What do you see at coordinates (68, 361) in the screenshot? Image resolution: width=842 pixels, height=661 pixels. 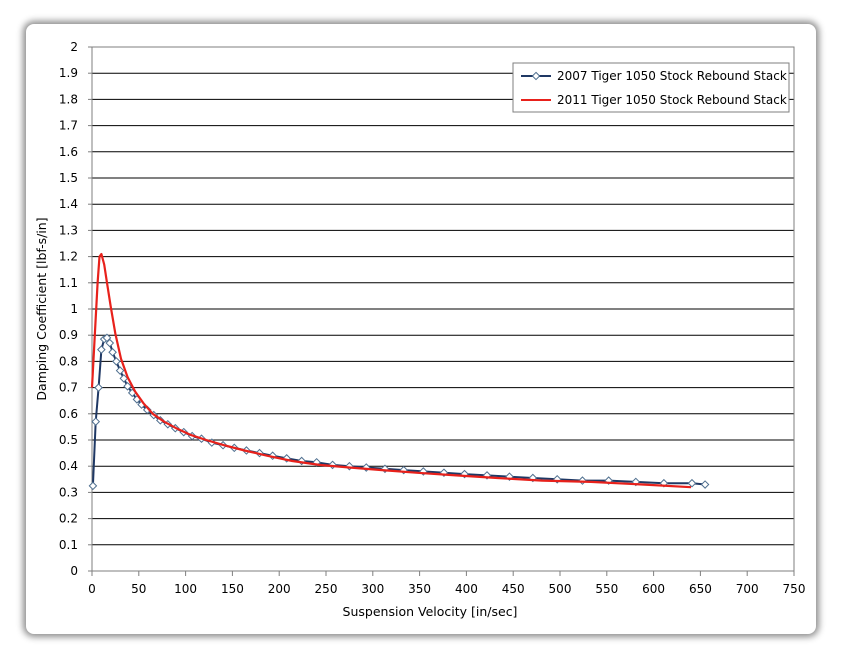 I see `y-tick-label: 0.8` at bounding box center [68, 361].